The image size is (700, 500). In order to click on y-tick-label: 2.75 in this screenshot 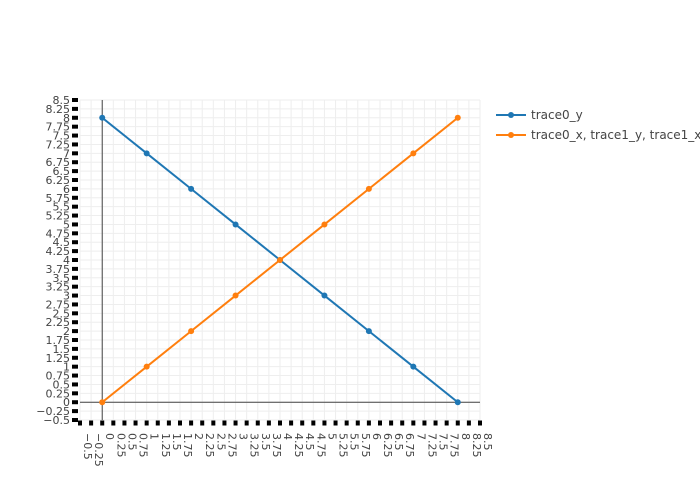, I will do `click(58, 304)`.